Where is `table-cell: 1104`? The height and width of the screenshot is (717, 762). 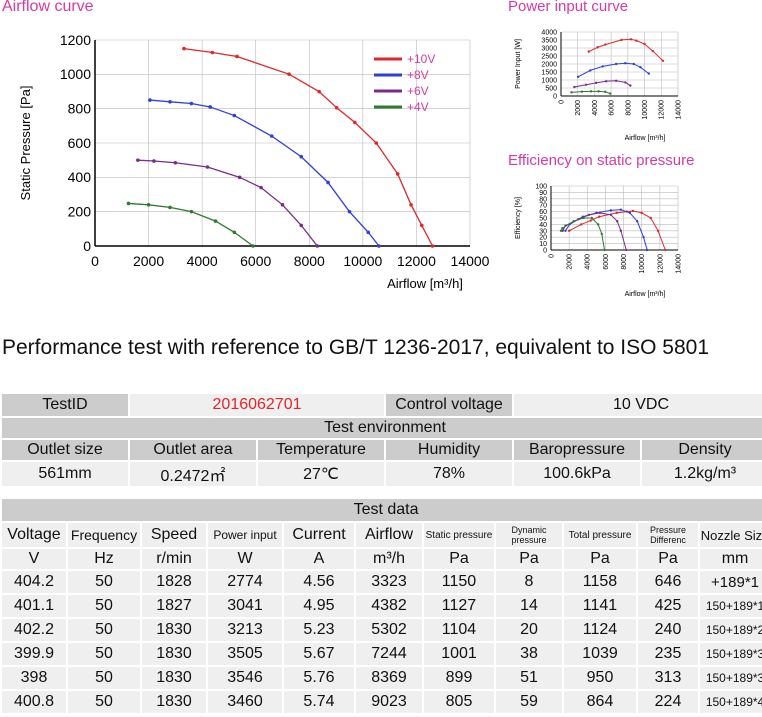
table-cell: 1104 is located at coordinates (459, 629).